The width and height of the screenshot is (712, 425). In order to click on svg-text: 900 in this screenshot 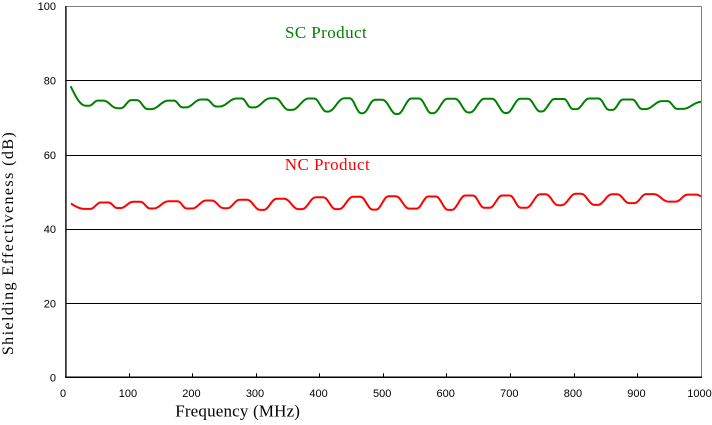, I will do `click(636, 394)`.